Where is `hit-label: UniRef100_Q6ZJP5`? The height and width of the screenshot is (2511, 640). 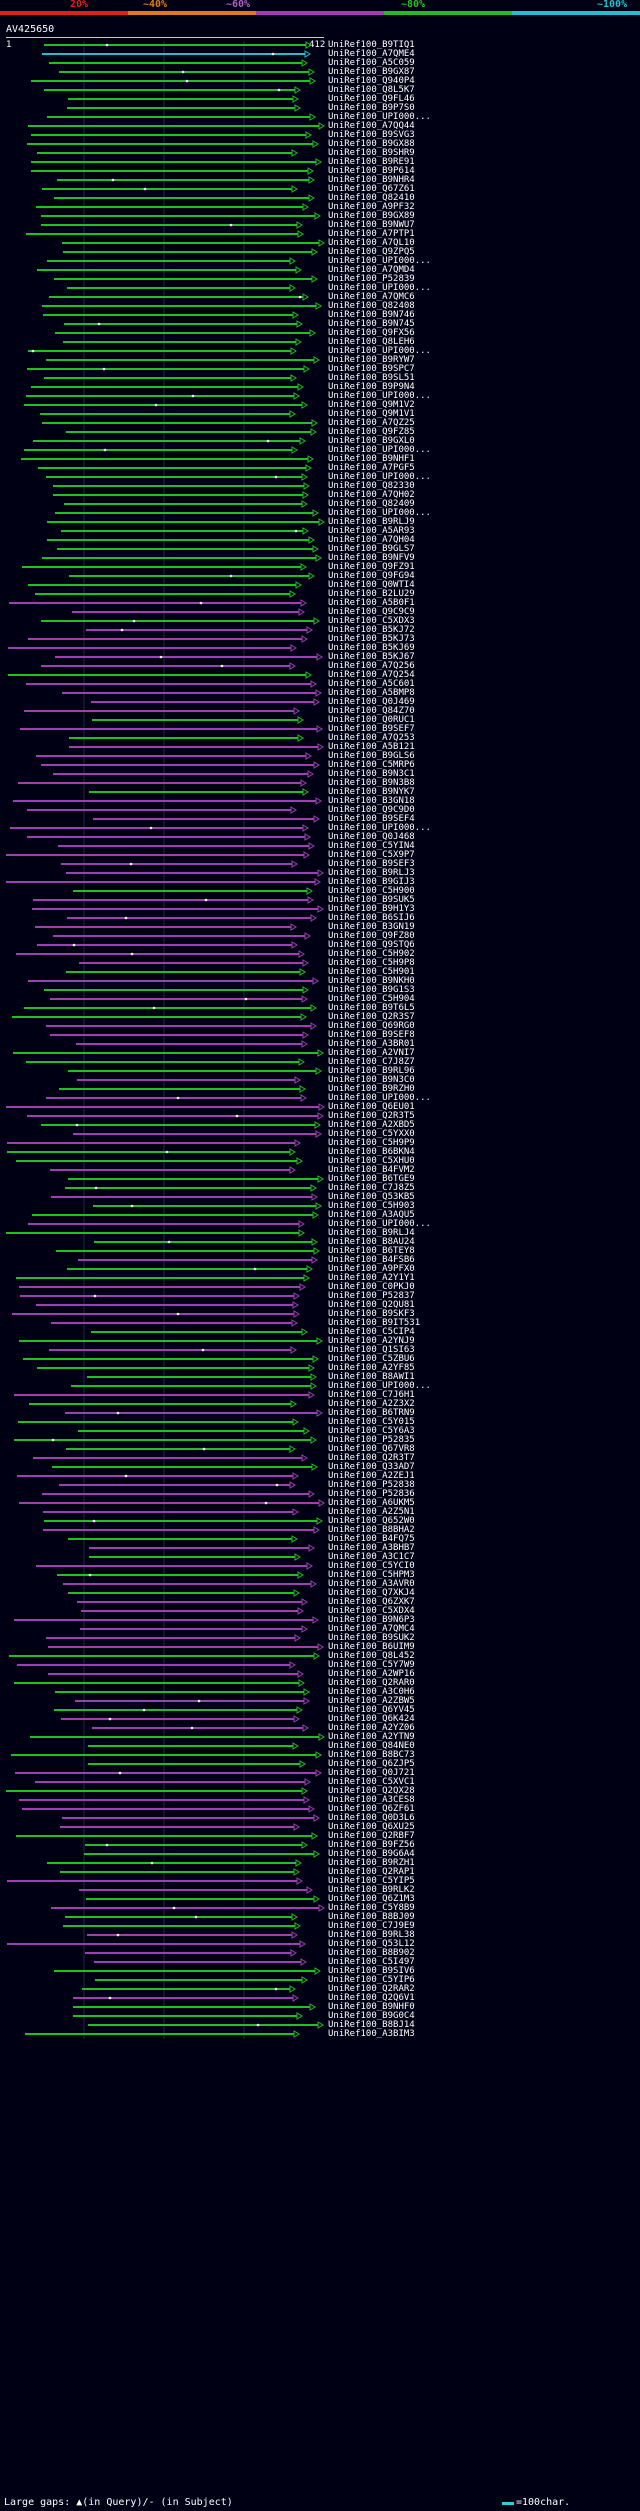
hit-label: UniRef100_Q6ZJP5 is located at coordinates (371, 1764).